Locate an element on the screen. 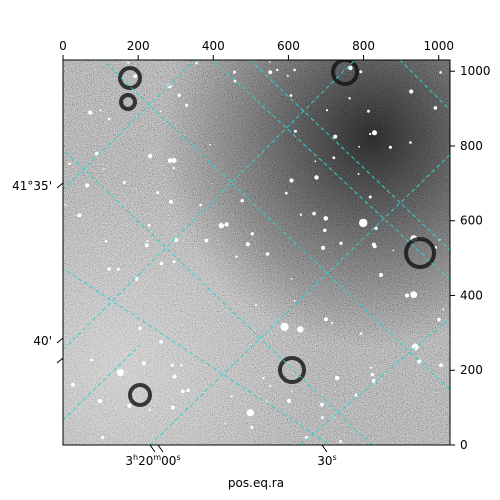 Image resolution: width=500 pixels, height=500 pixels. top-tick-label: 200 is located at coordinates (138, 46).